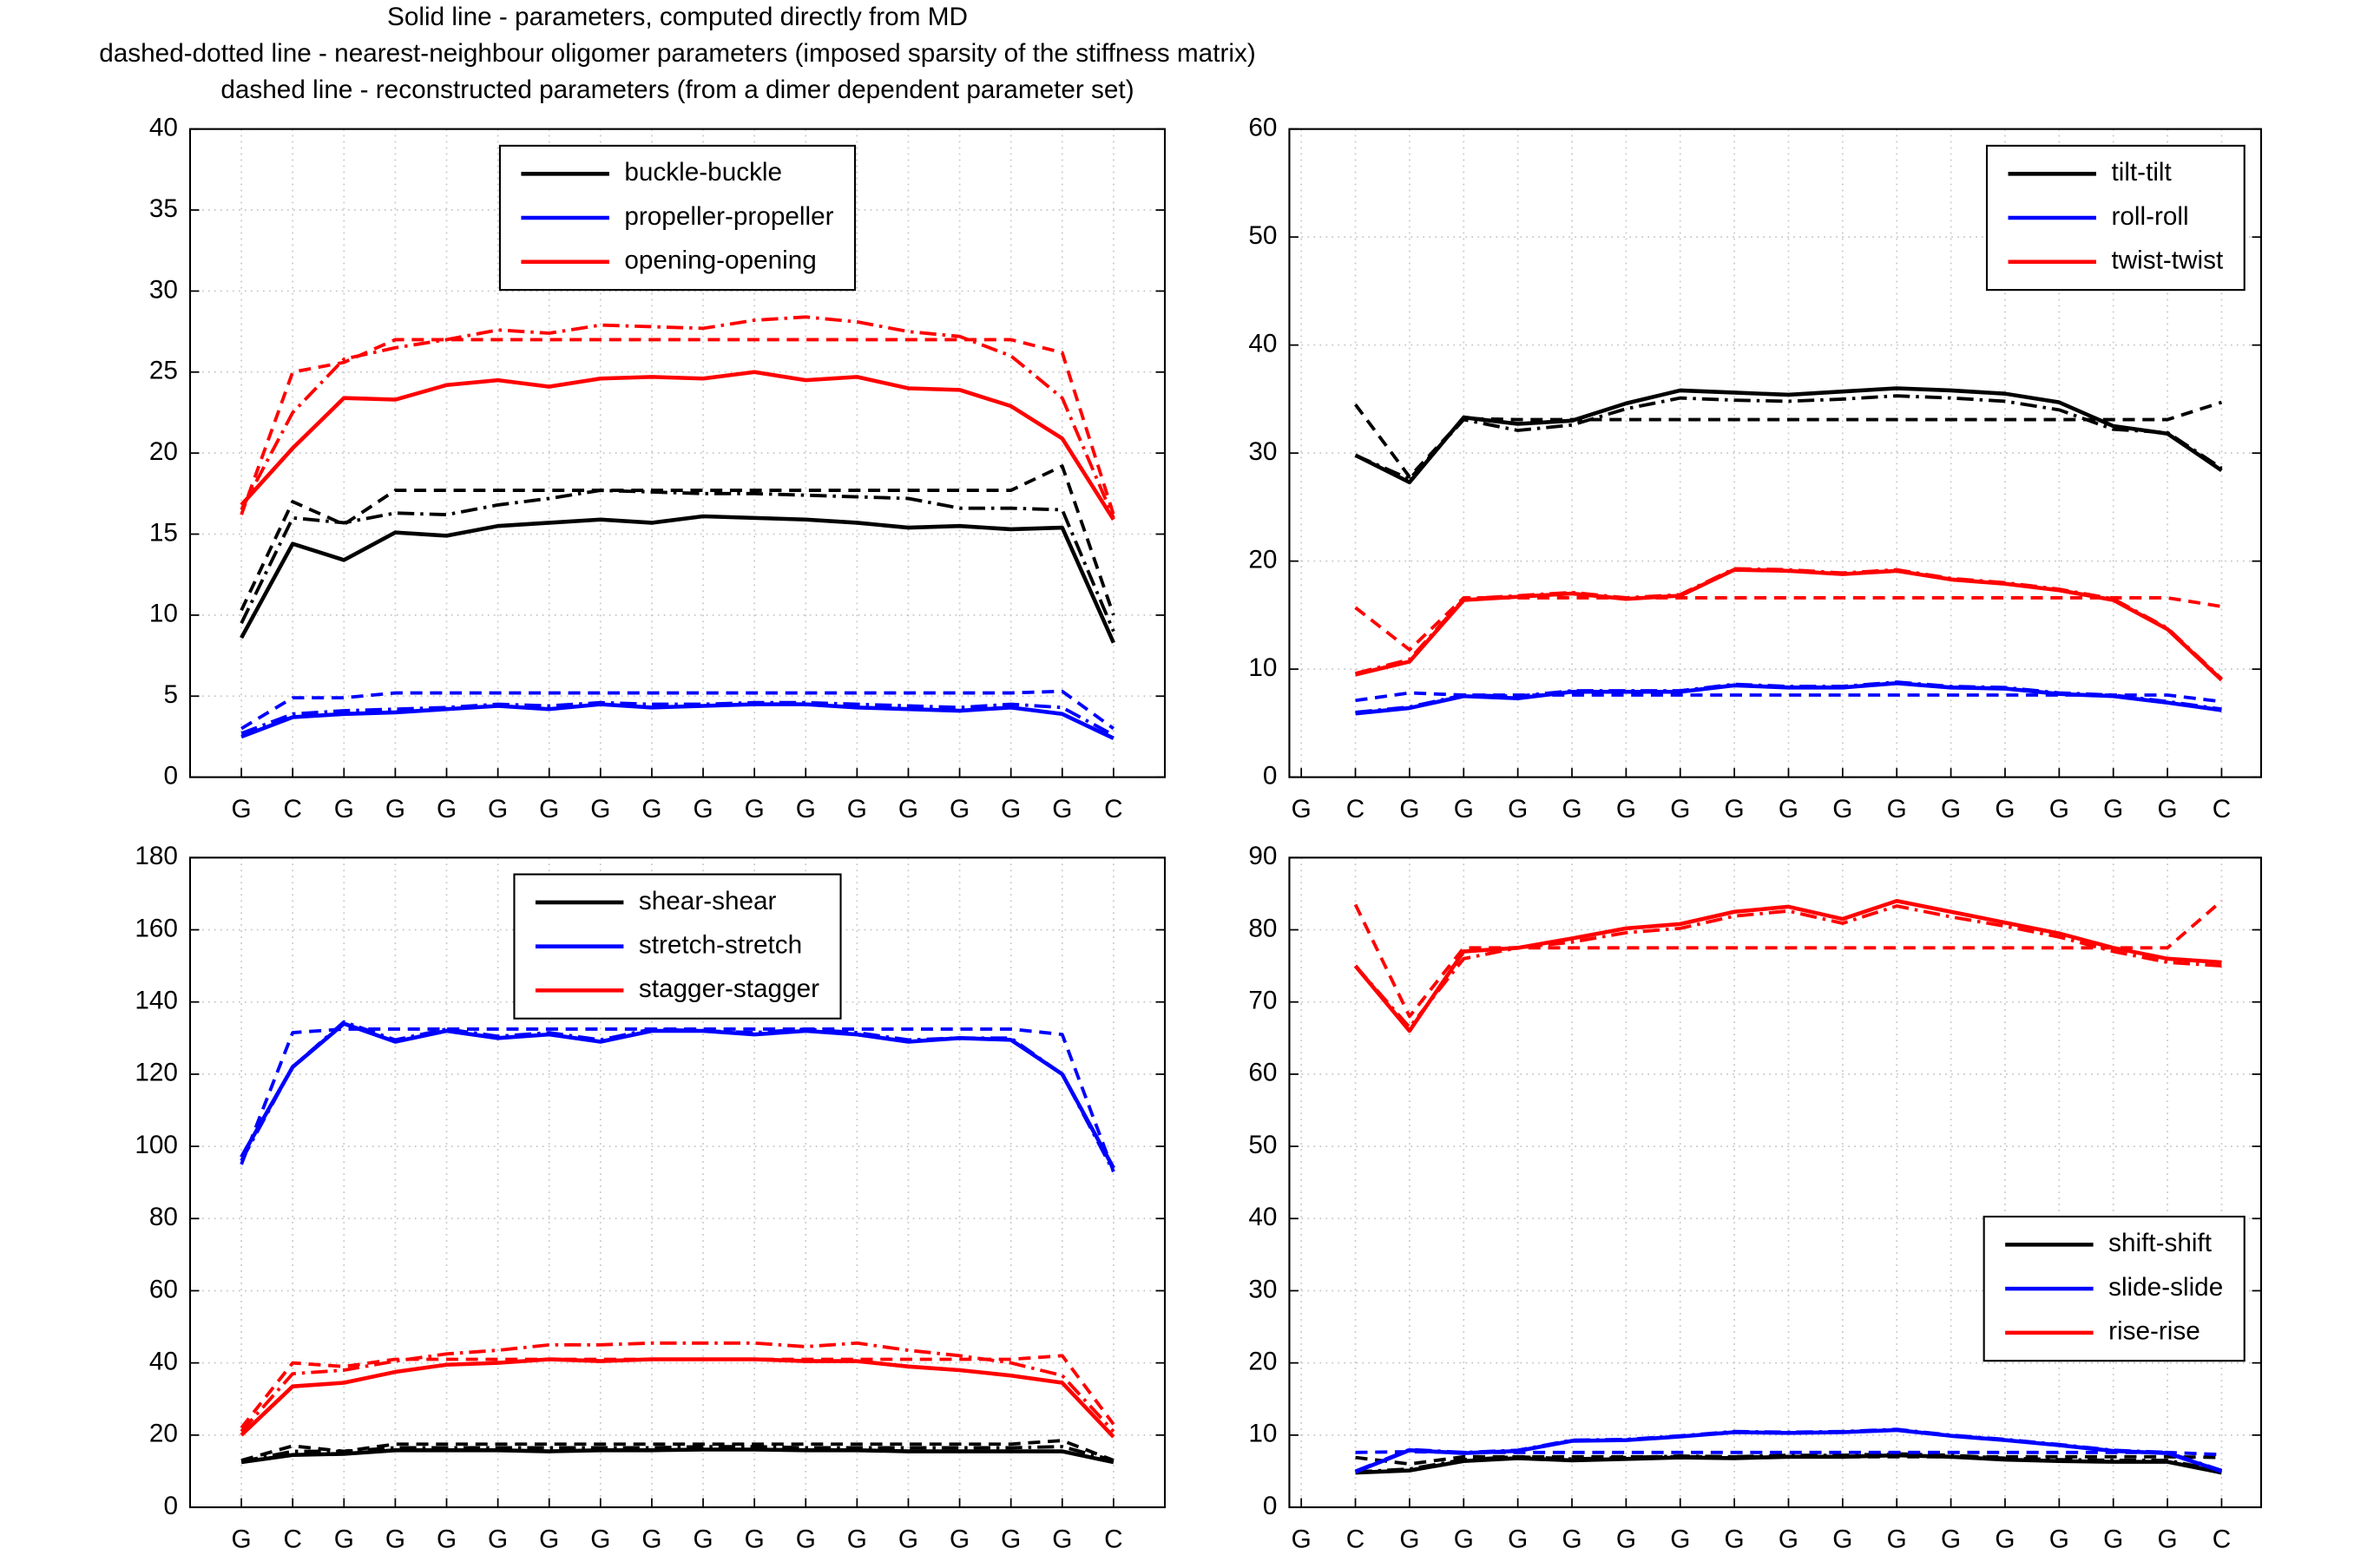  Describe the element at coordinates (703, 172) in the screenshot. I see `legend-label: buckle-buckle` at that location.